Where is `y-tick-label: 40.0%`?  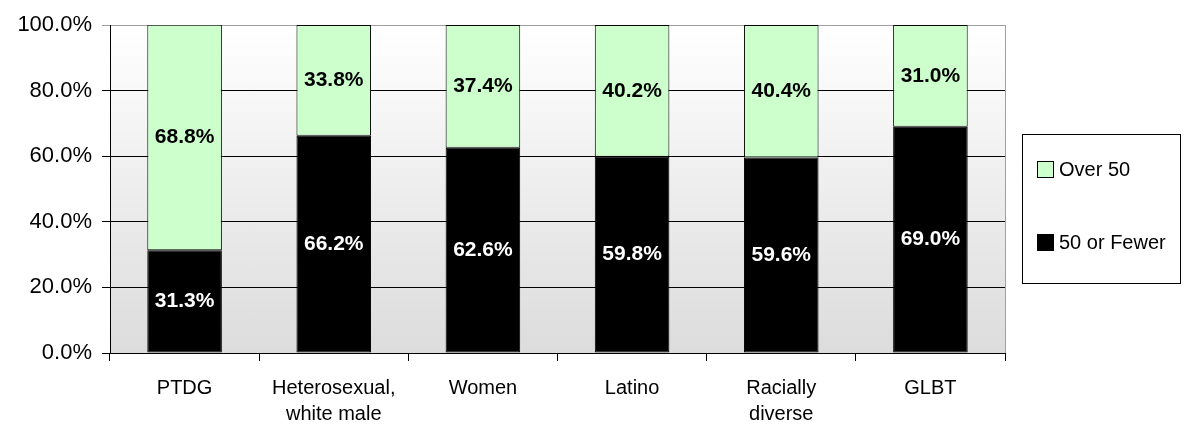 y-tick-label: 40.0% is located at coordinates (60, 220).